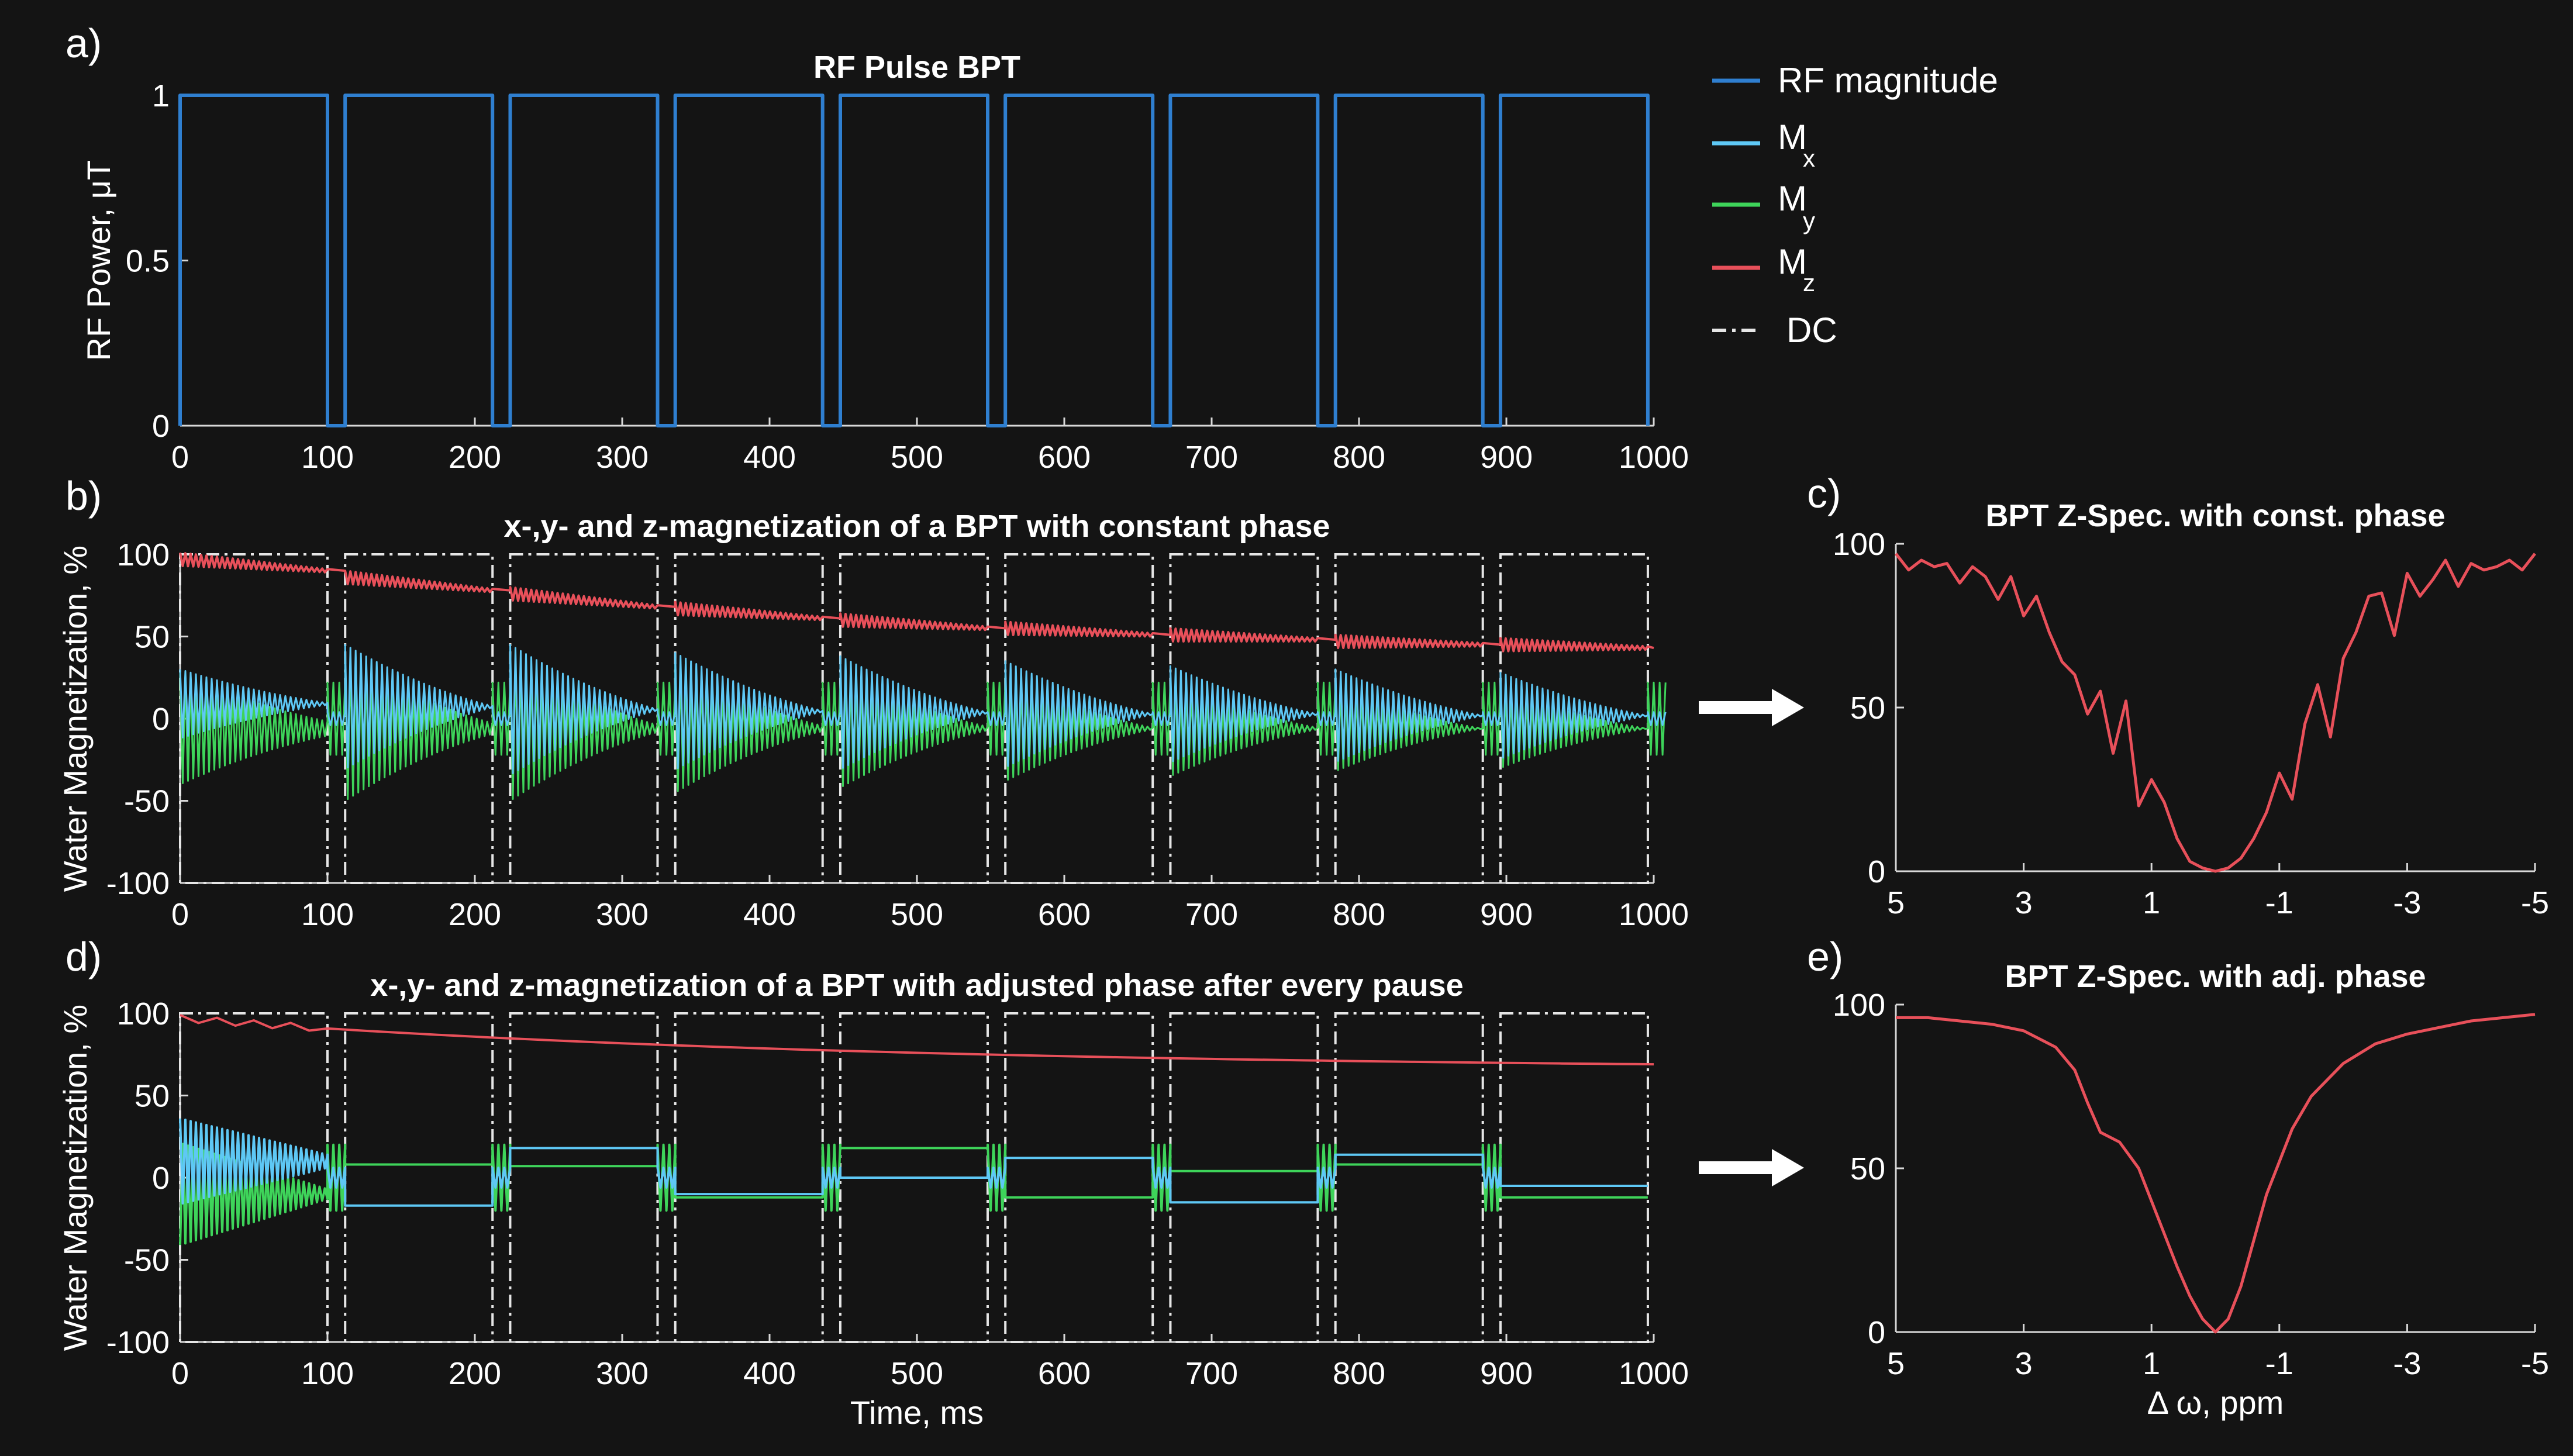  I want to click on mx-line, so click(913, 1162).